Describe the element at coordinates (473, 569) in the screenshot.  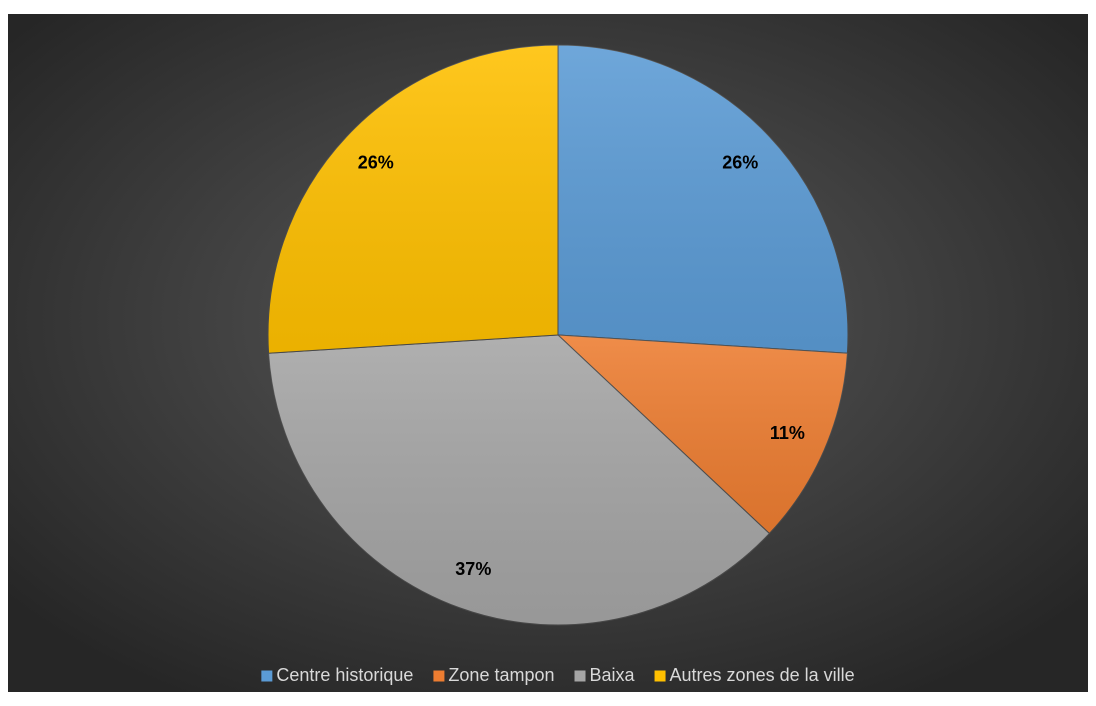
I see `data-label: 37%` at that location.